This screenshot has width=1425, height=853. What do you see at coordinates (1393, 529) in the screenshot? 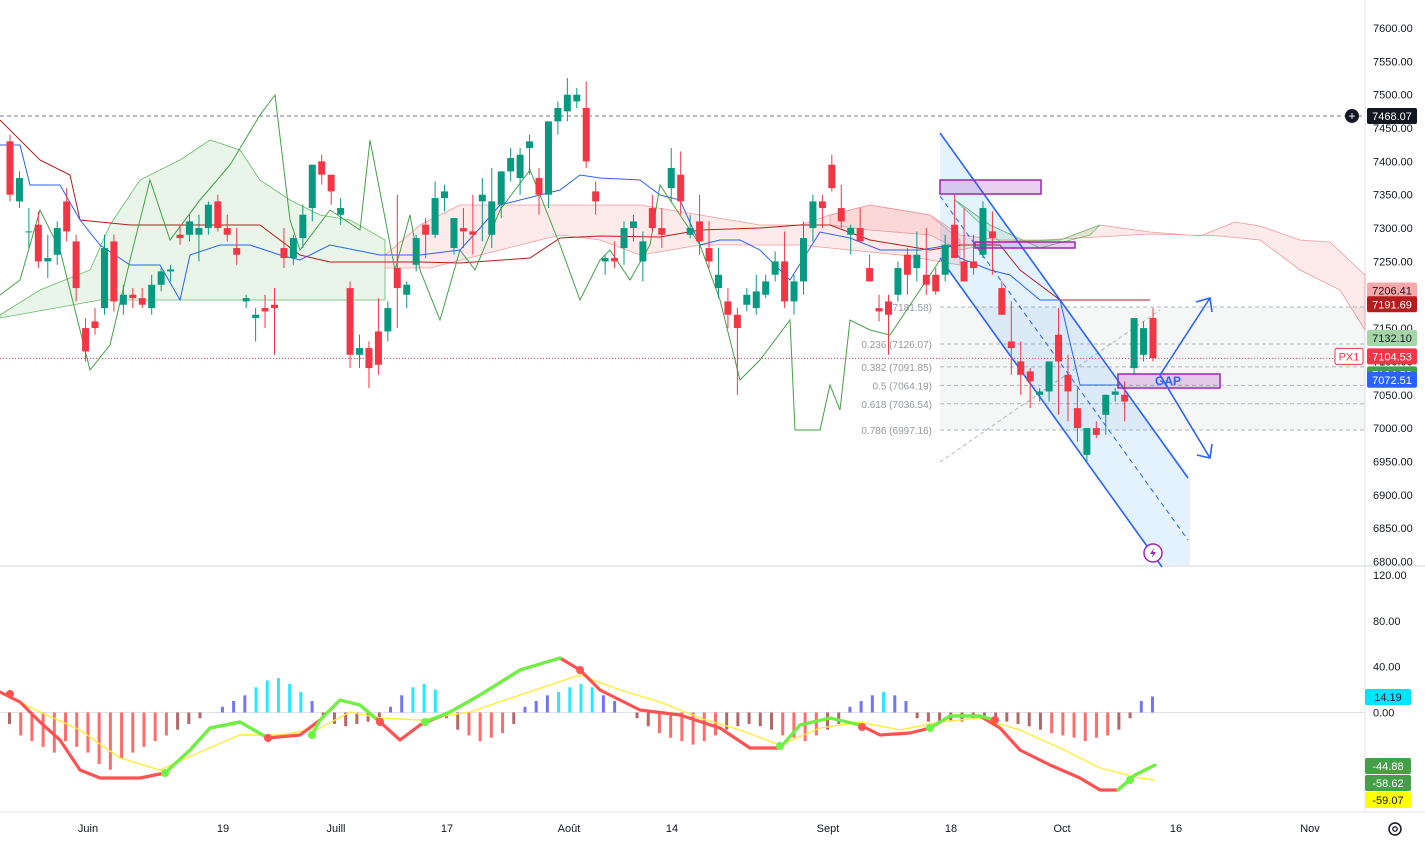
I see `price-tick-label: 6850.00` at bounding box center [1393, 529].